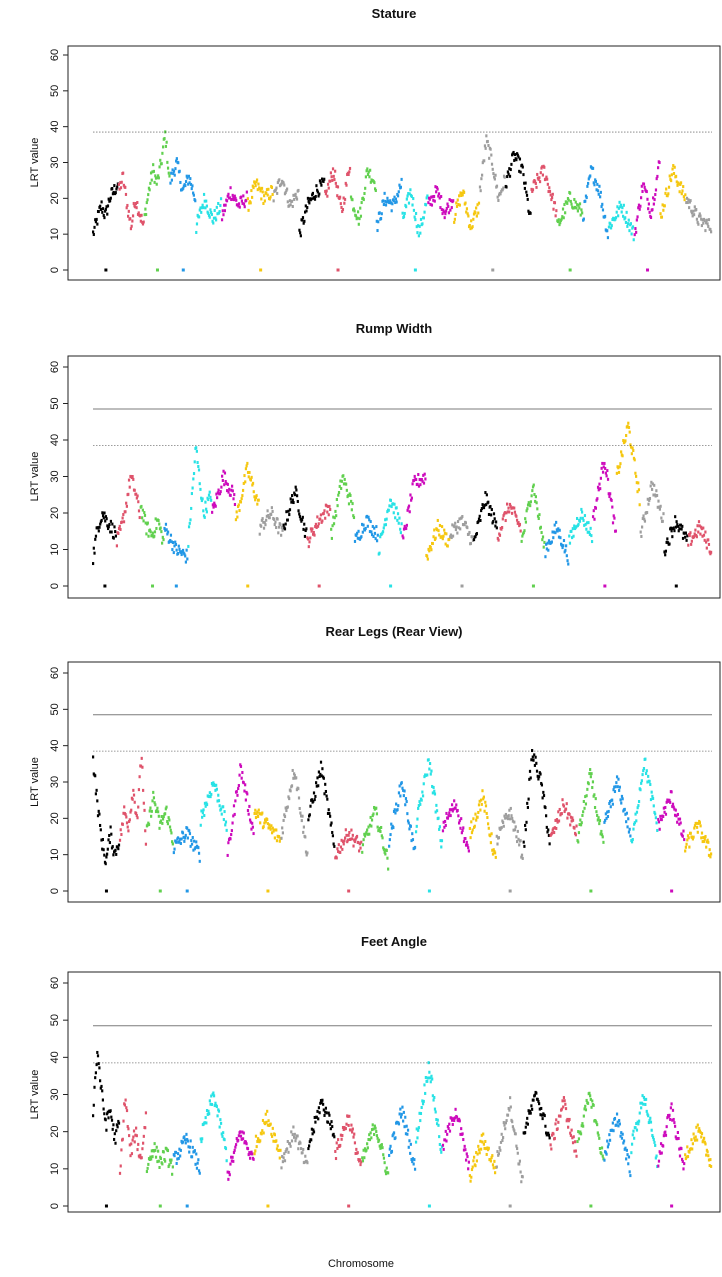  Describe the element at coordinates (55, 234) in the screenshot. I see `y-tick-label: 10` at that location.